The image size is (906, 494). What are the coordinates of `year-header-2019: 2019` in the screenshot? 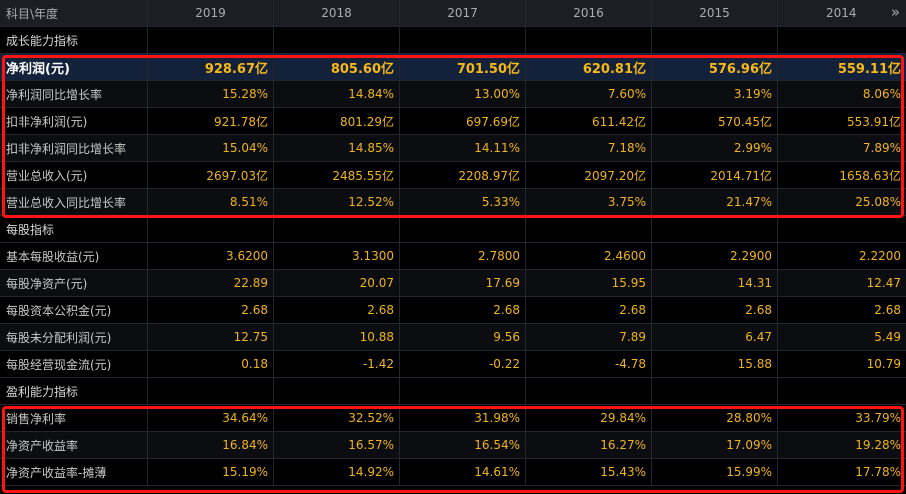 It's located at (211, 13).